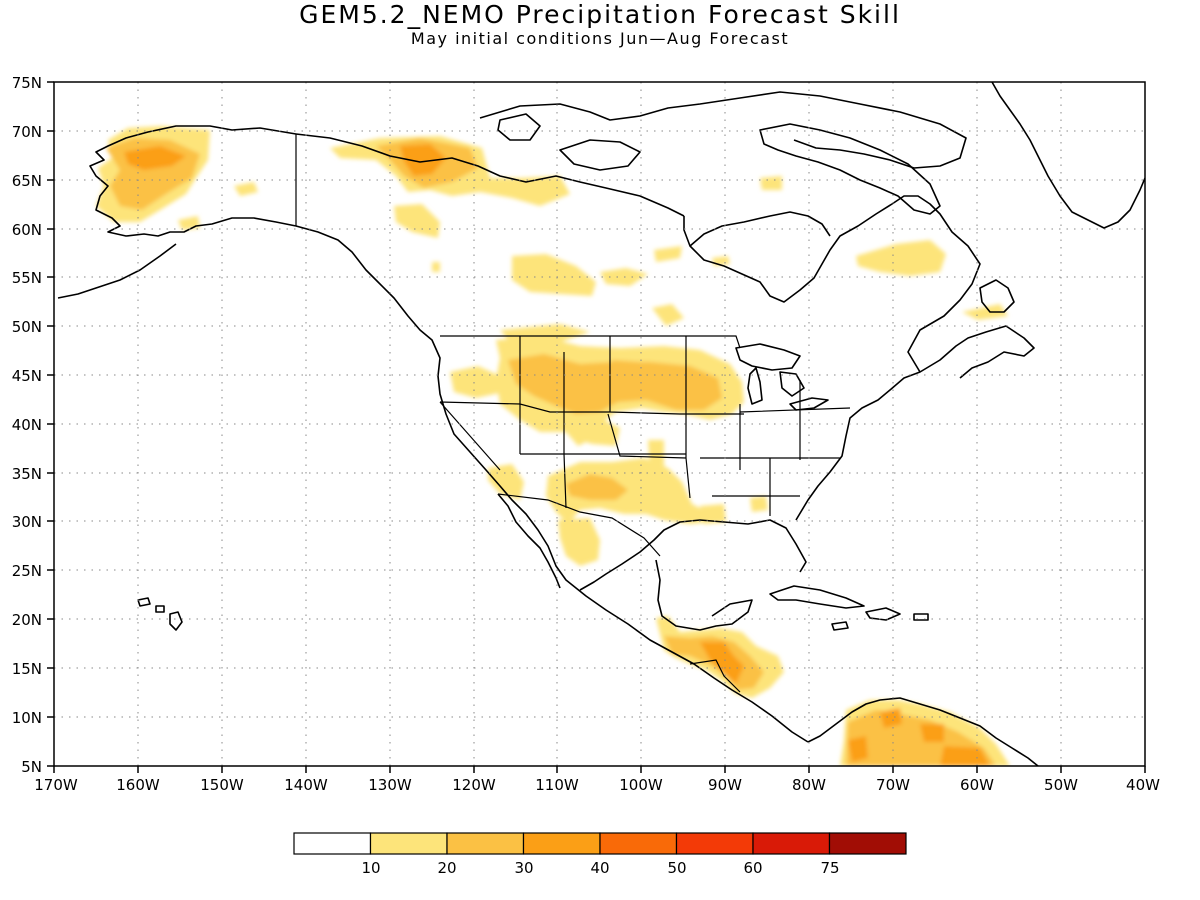 The height and width of the screenshot is (900, 1200). I want to click on map-subtitle: May initial conditions Jun—Aug Forecast, so click(600, 38).